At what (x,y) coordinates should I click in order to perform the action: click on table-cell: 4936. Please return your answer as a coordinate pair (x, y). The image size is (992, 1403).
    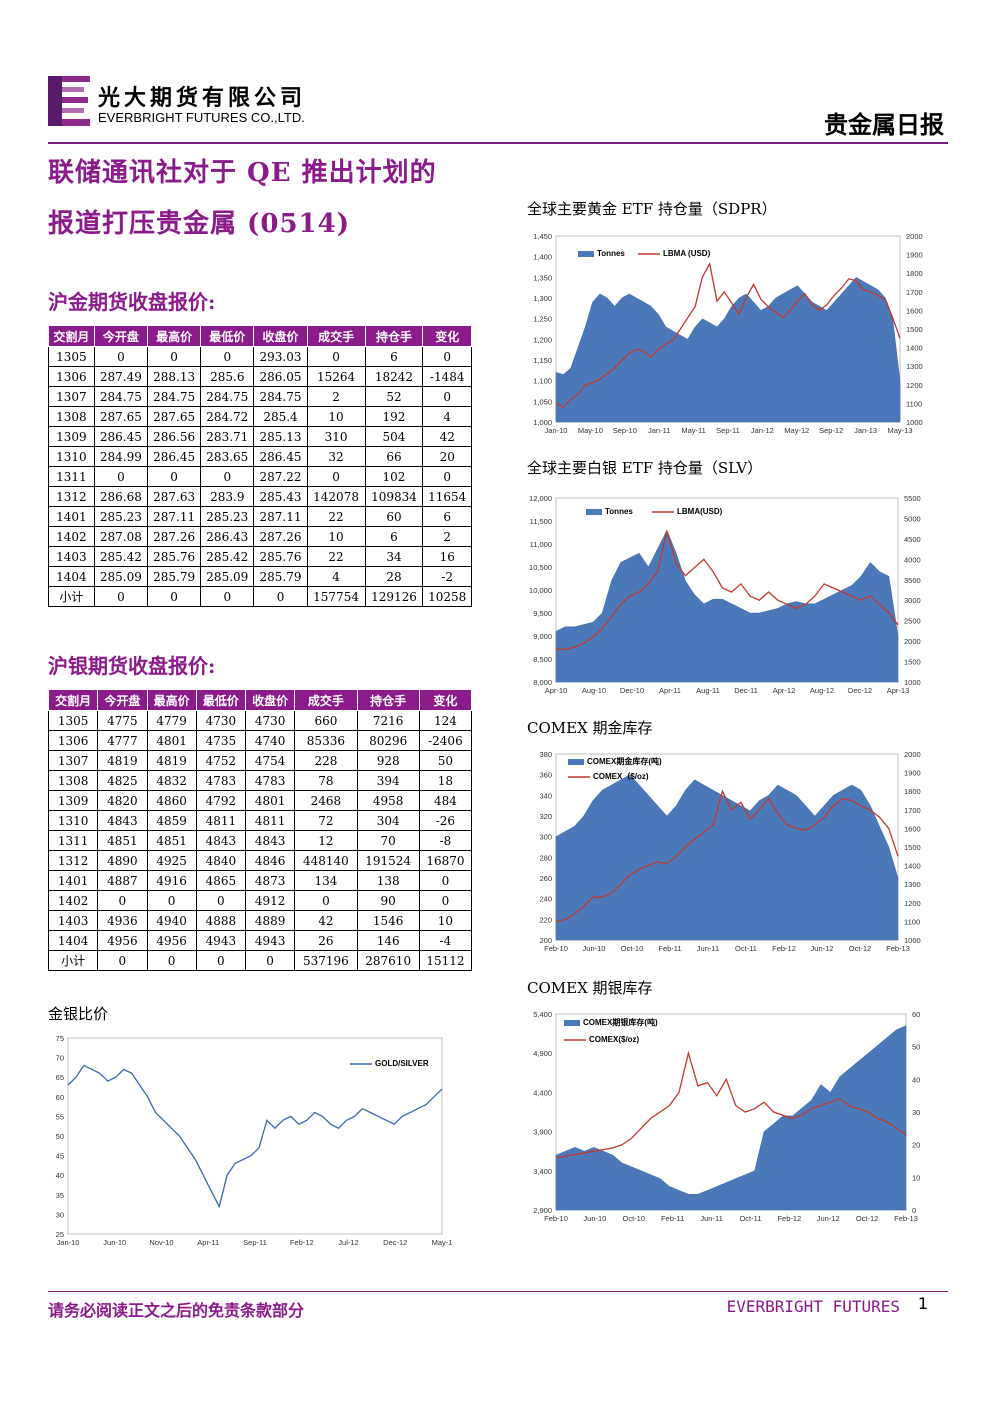
    Looking at the image, I should click on (122, 920).